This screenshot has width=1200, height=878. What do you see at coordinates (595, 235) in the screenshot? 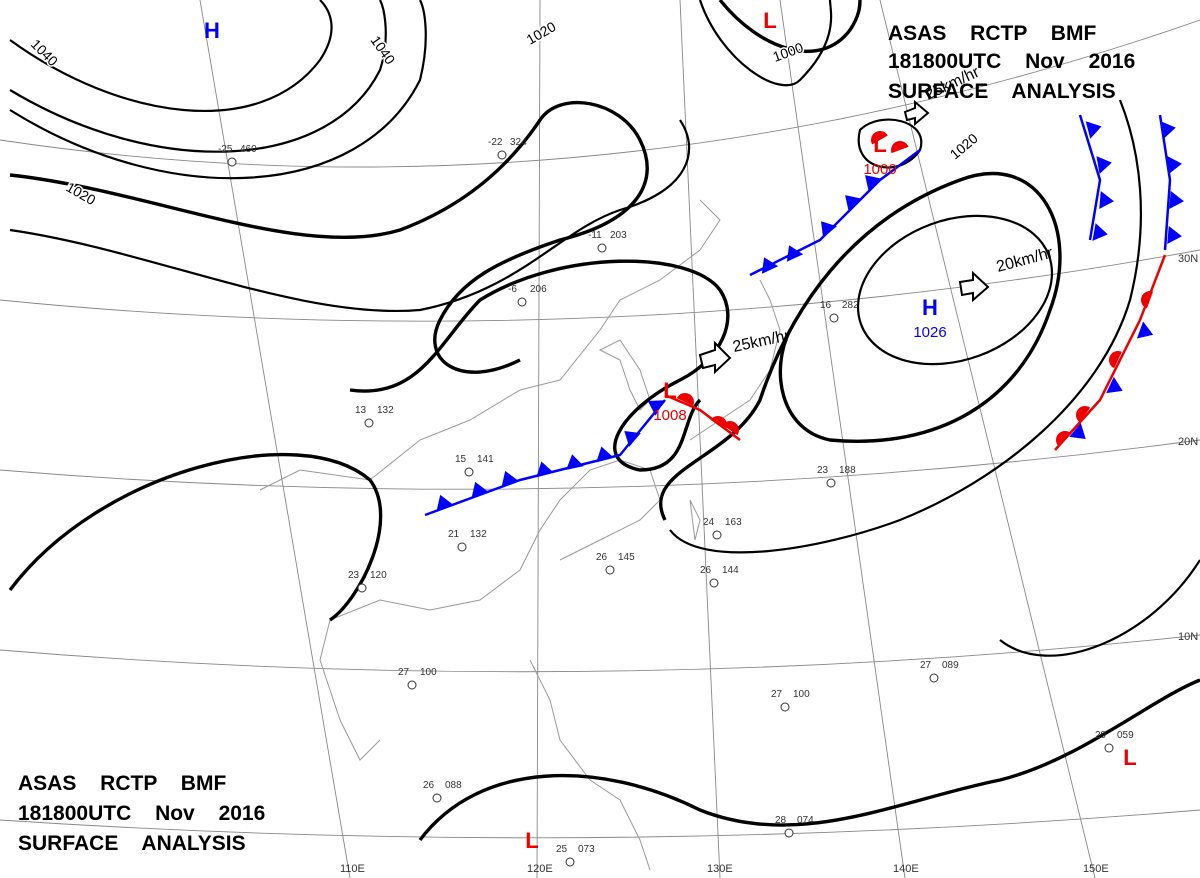
I see `station-temp: -11` at bounding box center [595, 235].